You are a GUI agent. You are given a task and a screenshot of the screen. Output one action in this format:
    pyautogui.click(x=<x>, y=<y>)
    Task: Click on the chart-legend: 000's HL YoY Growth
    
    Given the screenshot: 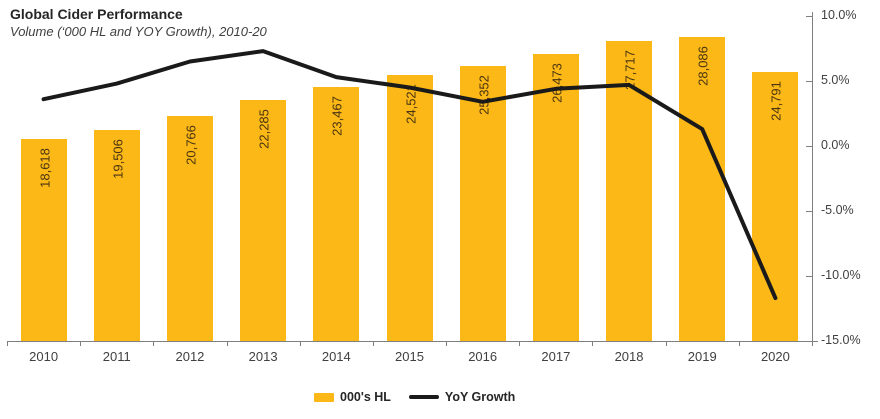 What is the action you would take?
    pyautogui.click(x=414, y=397)
    